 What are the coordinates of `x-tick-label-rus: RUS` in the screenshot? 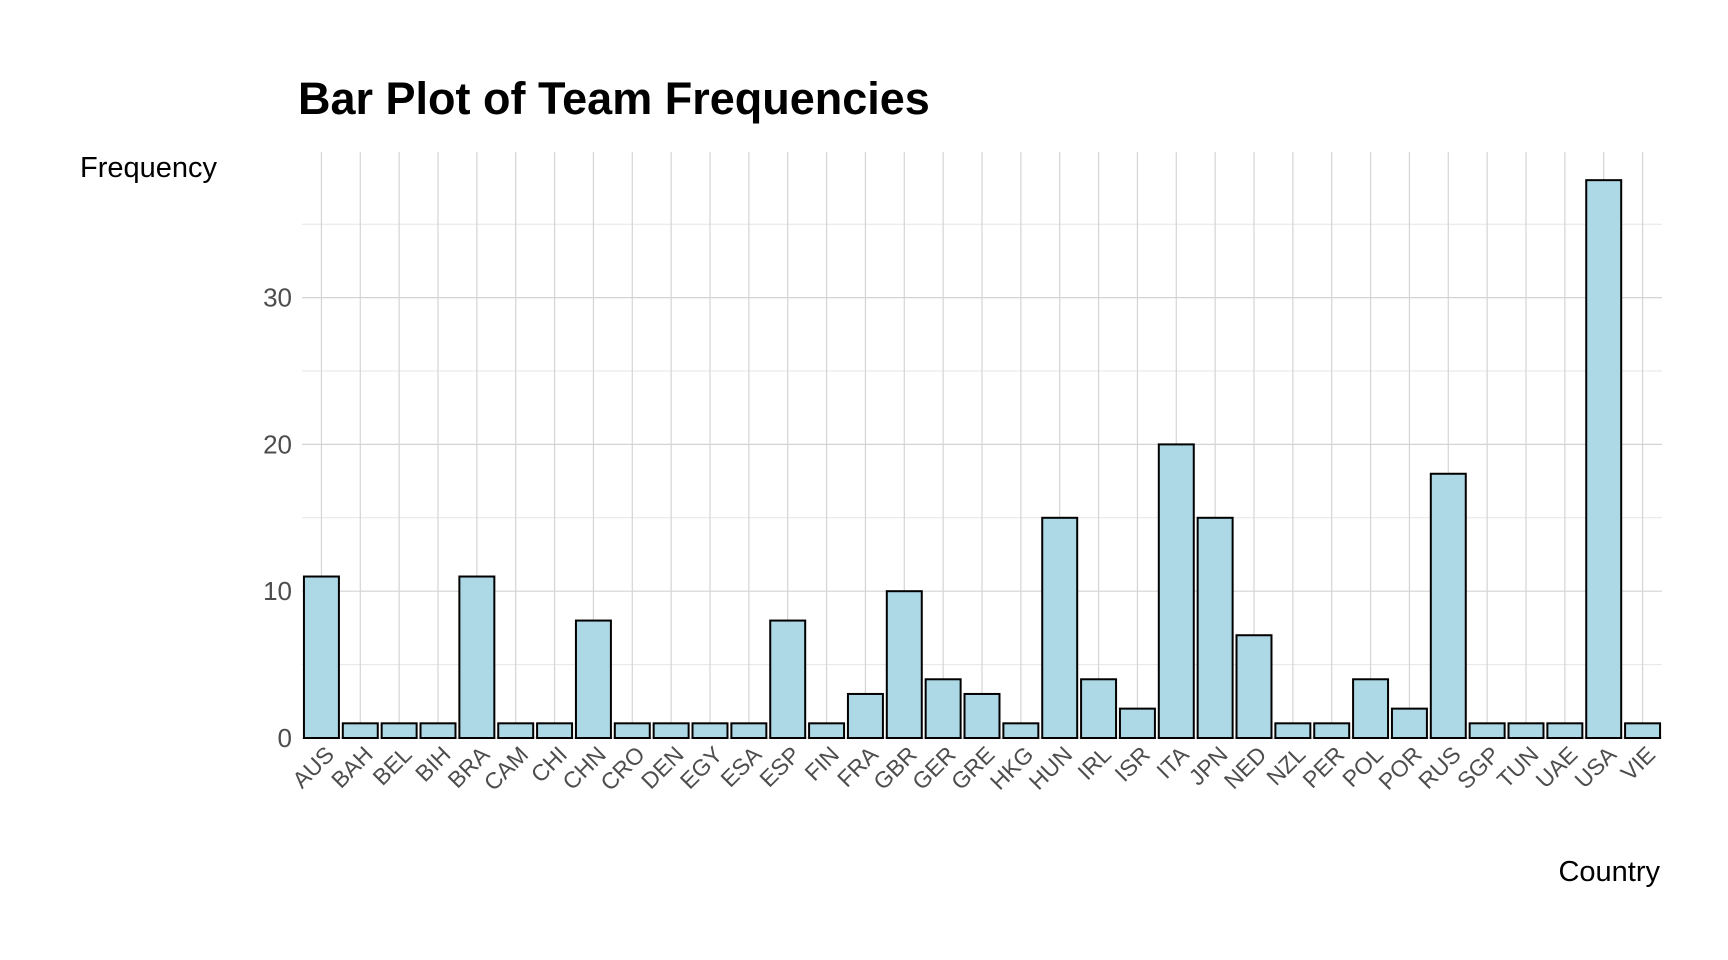 It's located at (1439, 767).